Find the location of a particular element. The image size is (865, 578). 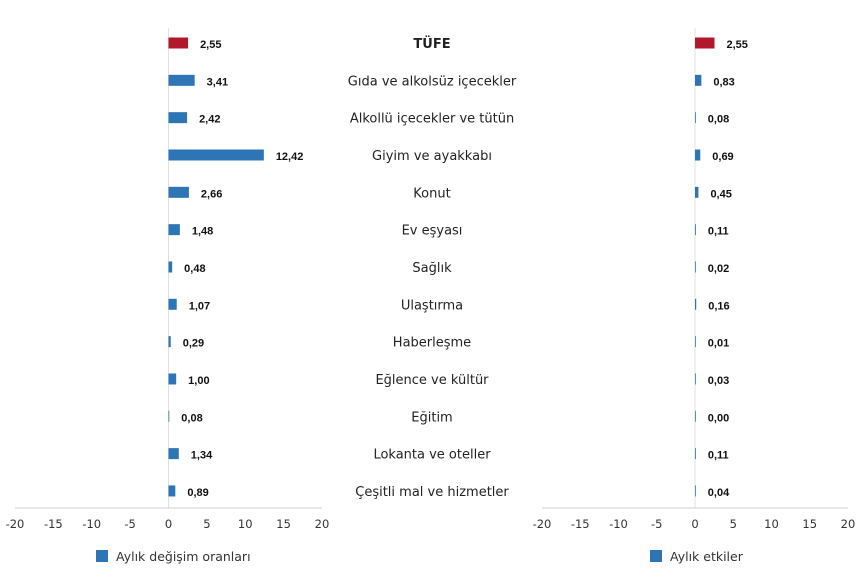

category-label: Çeşitli mal ve hizmetler is located at coordinates (432, 492).